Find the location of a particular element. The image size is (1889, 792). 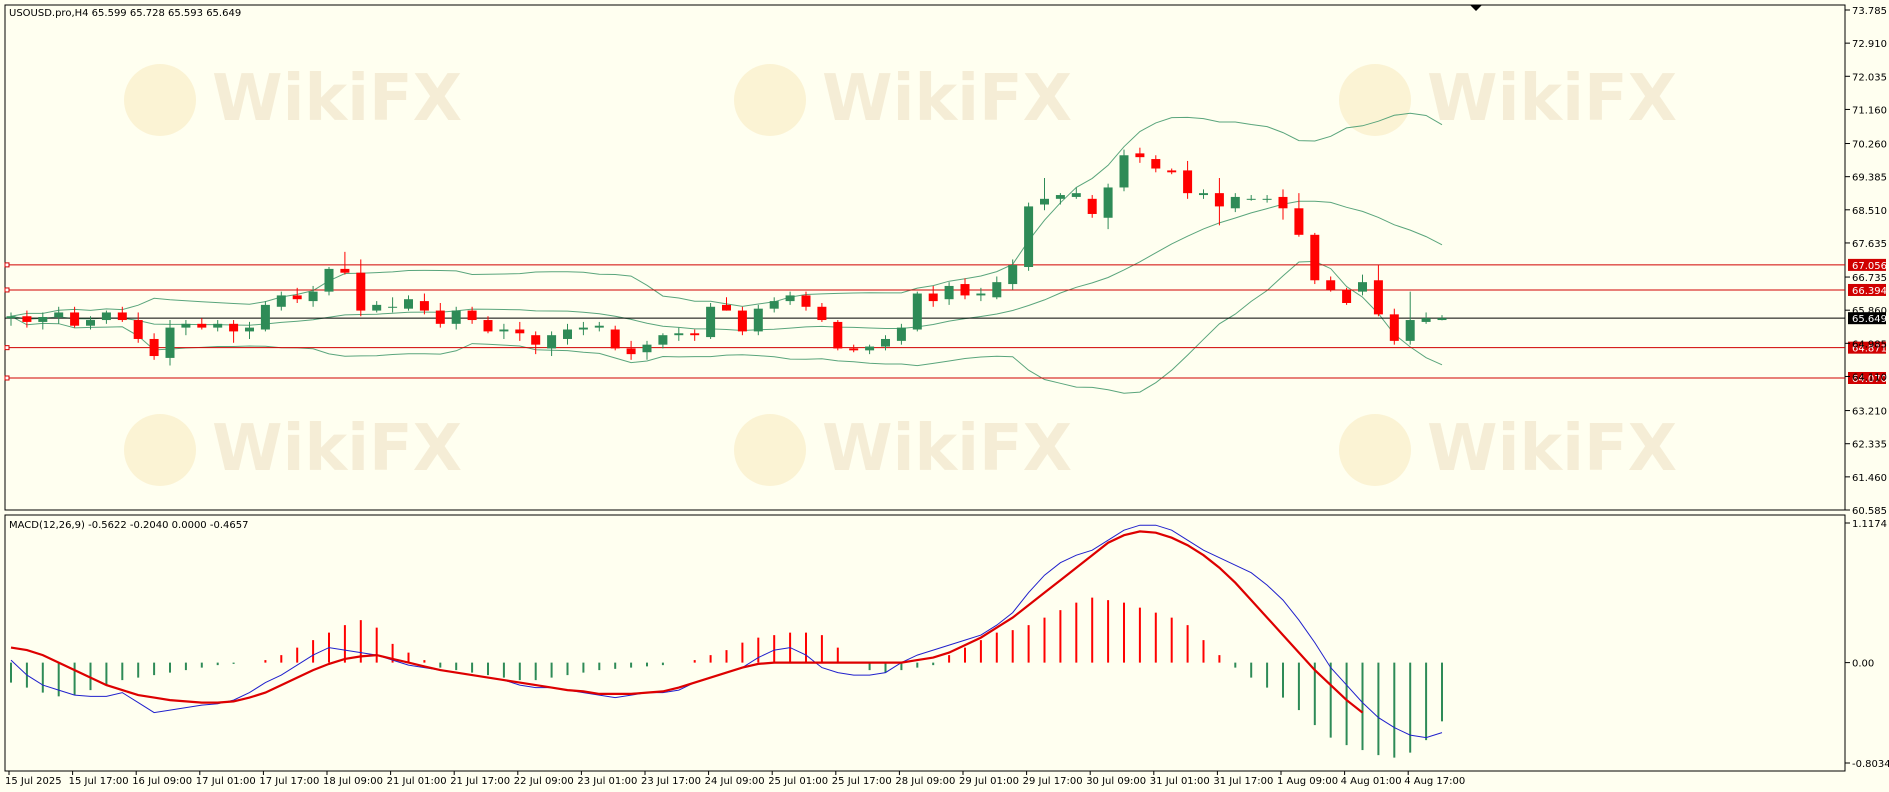

time-tick-label: 18 Jul 09:00 is located at coordinates (353, 781).